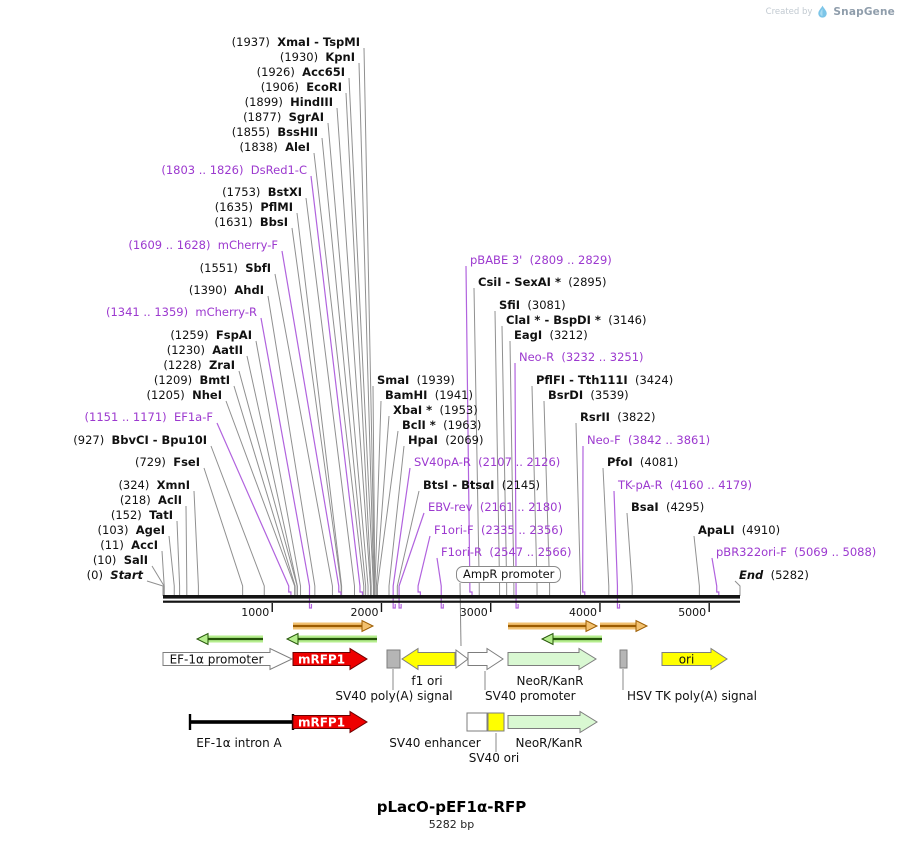 The height and width of the screenshot is (841, 903). I want to click on restriction-site-label: (1838) AleI, so click(275, 147).